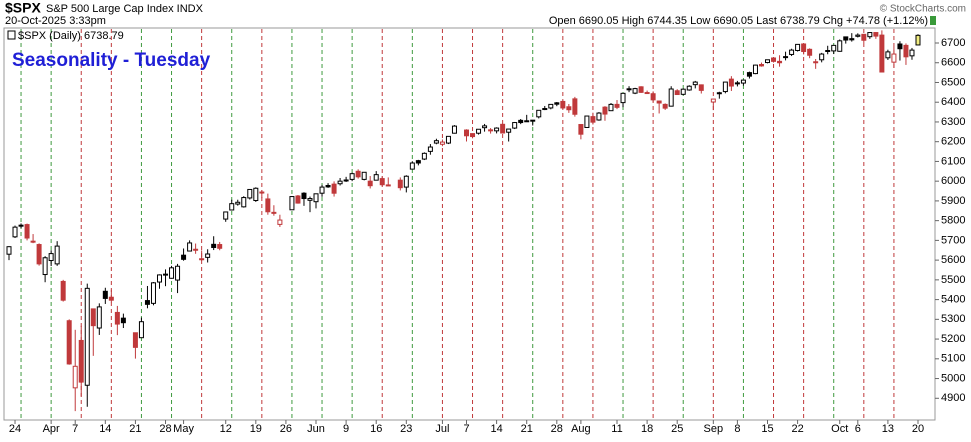  I want to click on legend: $SPX (Daily) 6738.79, so click(71, 36).